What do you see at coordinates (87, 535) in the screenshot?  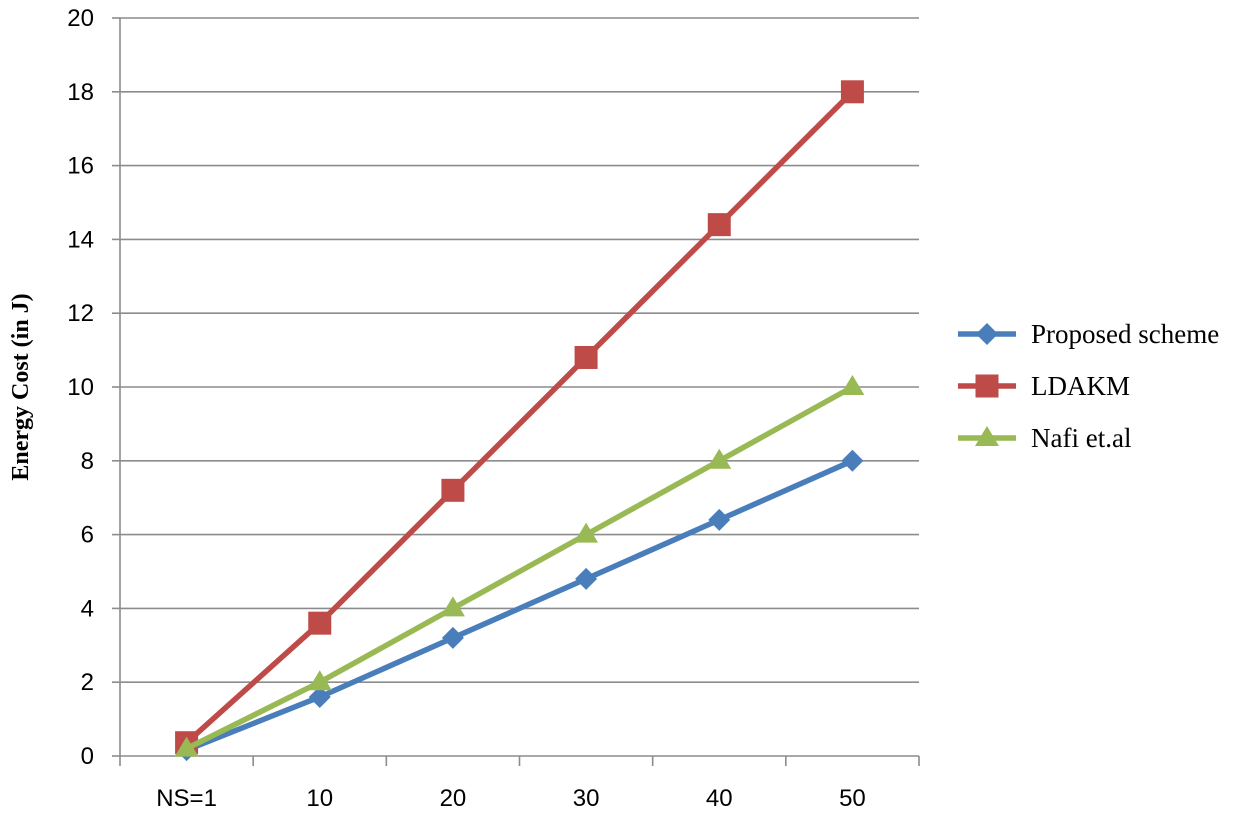 I see `y-tick-label: 6` at bounding box center [87, 535].